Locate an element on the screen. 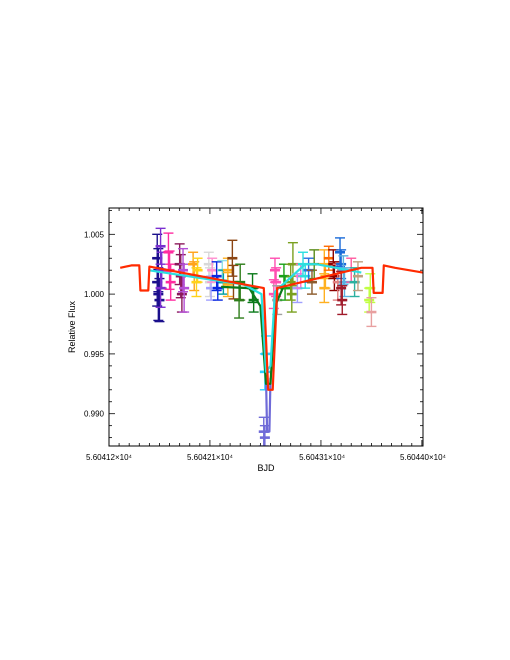  x-tick-label: 5.60440×10⁴ is located at coordinates (423, 457).